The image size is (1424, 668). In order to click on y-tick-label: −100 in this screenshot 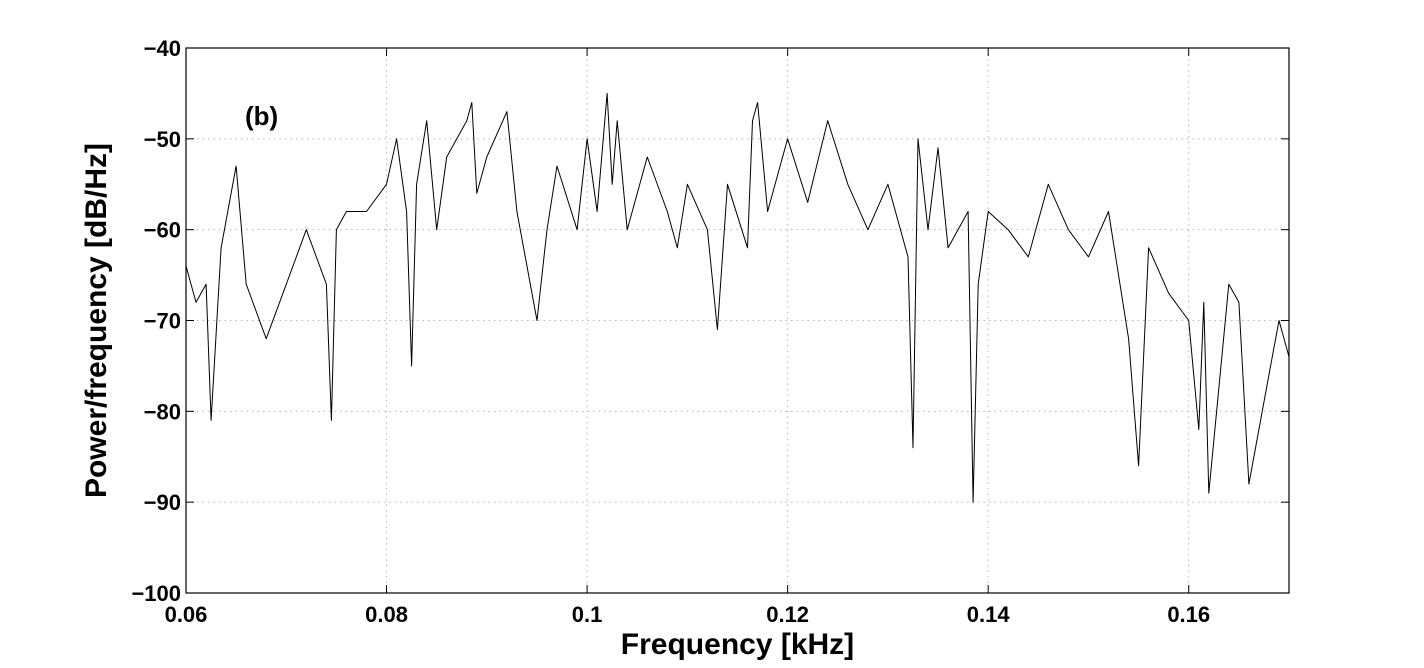, I will do `click(156, 593)`.